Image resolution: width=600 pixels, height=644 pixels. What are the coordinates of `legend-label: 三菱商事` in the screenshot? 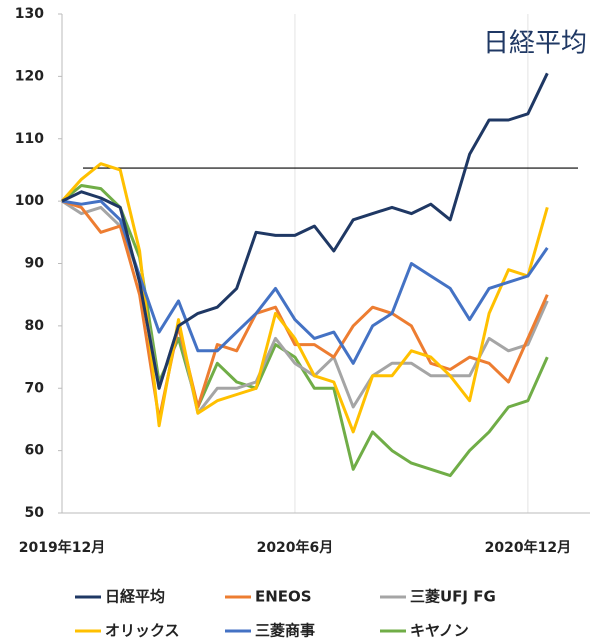 It's located at (285, 631).